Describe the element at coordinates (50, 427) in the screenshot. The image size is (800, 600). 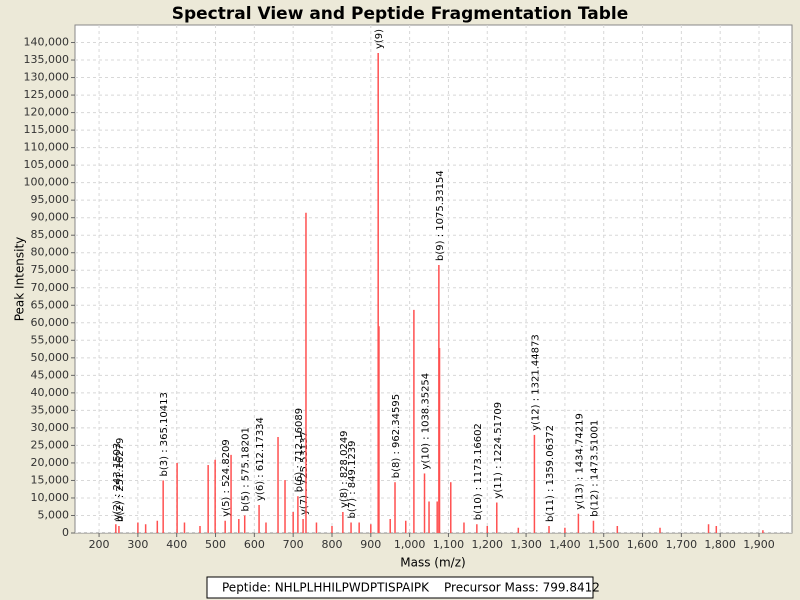
I see `y-tick-label: 30,000` at that location.